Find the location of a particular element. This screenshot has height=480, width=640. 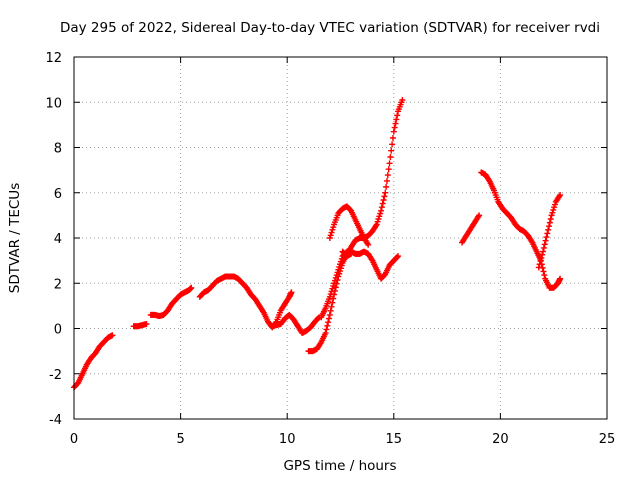

x-tick-label: 25 is located at coordinates (607, 439).